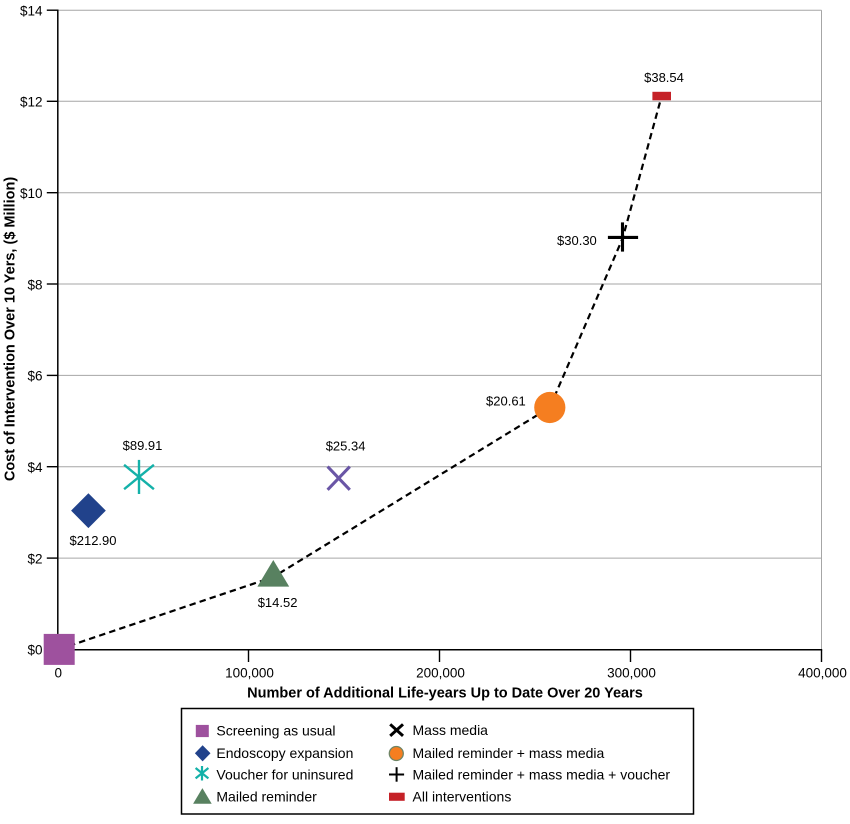  I want to click on svg-text: 0, so click(58, 673).